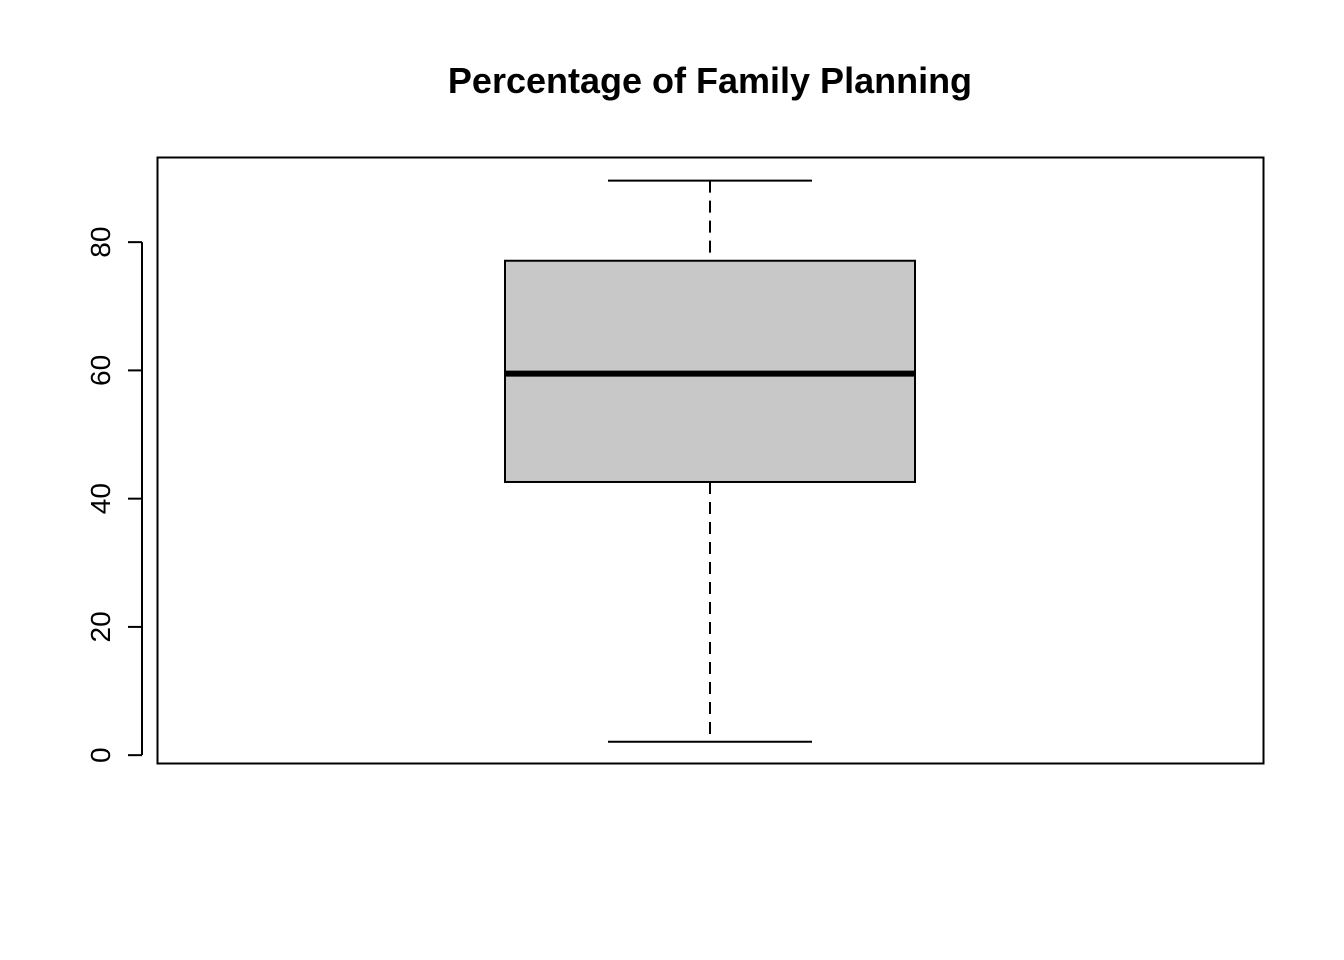 This screenshot has width=1344, height=960. I want to click on y-axis: 0 20 40 60 80, so click(114, 495).